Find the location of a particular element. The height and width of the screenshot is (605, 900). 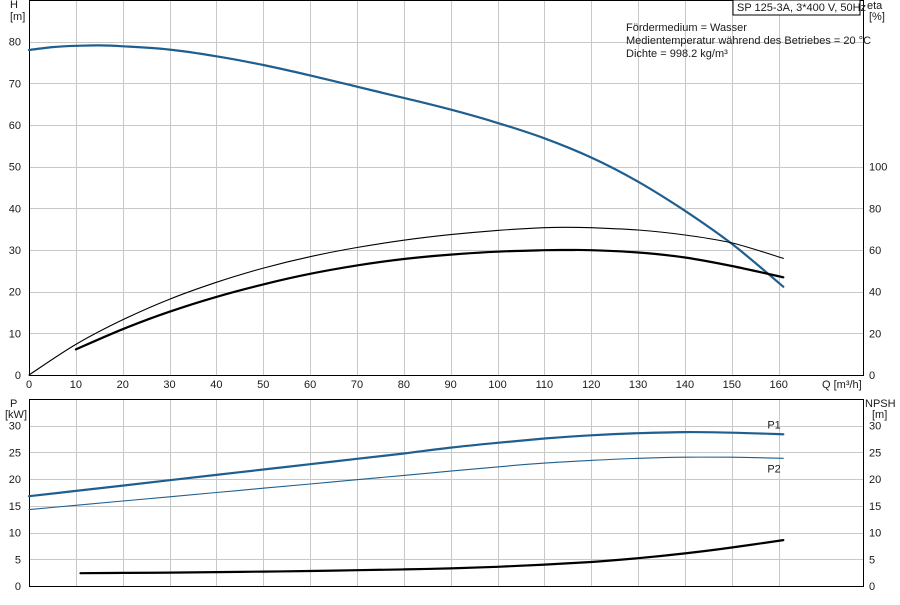

top-x-tick-label: 120 is located at coordinates (591, 385).